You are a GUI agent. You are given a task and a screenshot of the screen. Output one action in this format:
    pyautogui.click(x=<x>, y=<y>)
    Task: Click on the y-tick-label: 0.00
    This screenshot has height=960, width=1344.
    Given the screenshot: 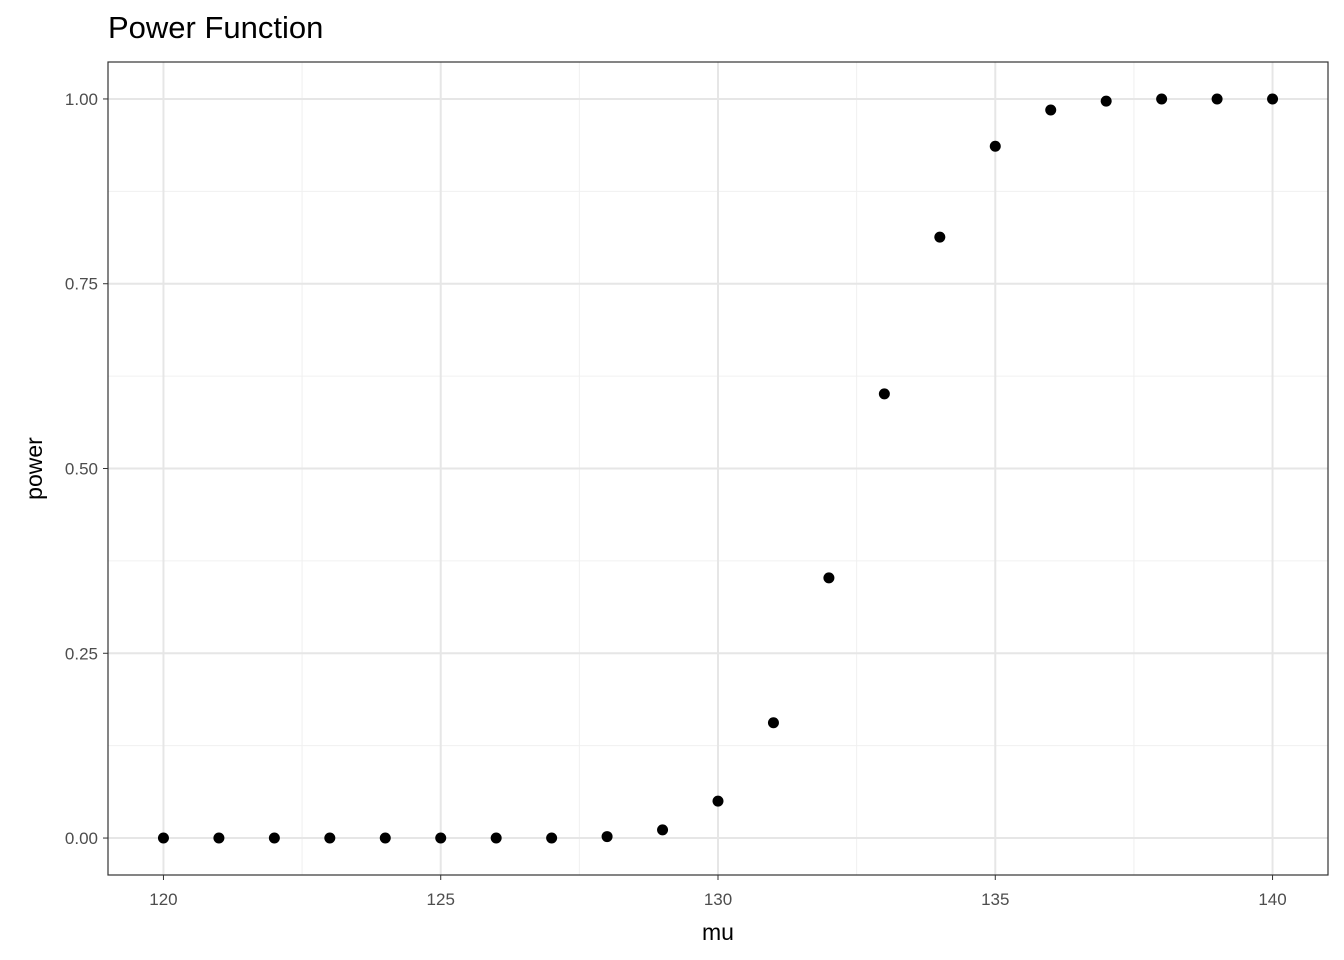 What is the action you would take?
    pyautogui.click(x=81, y=838)
    